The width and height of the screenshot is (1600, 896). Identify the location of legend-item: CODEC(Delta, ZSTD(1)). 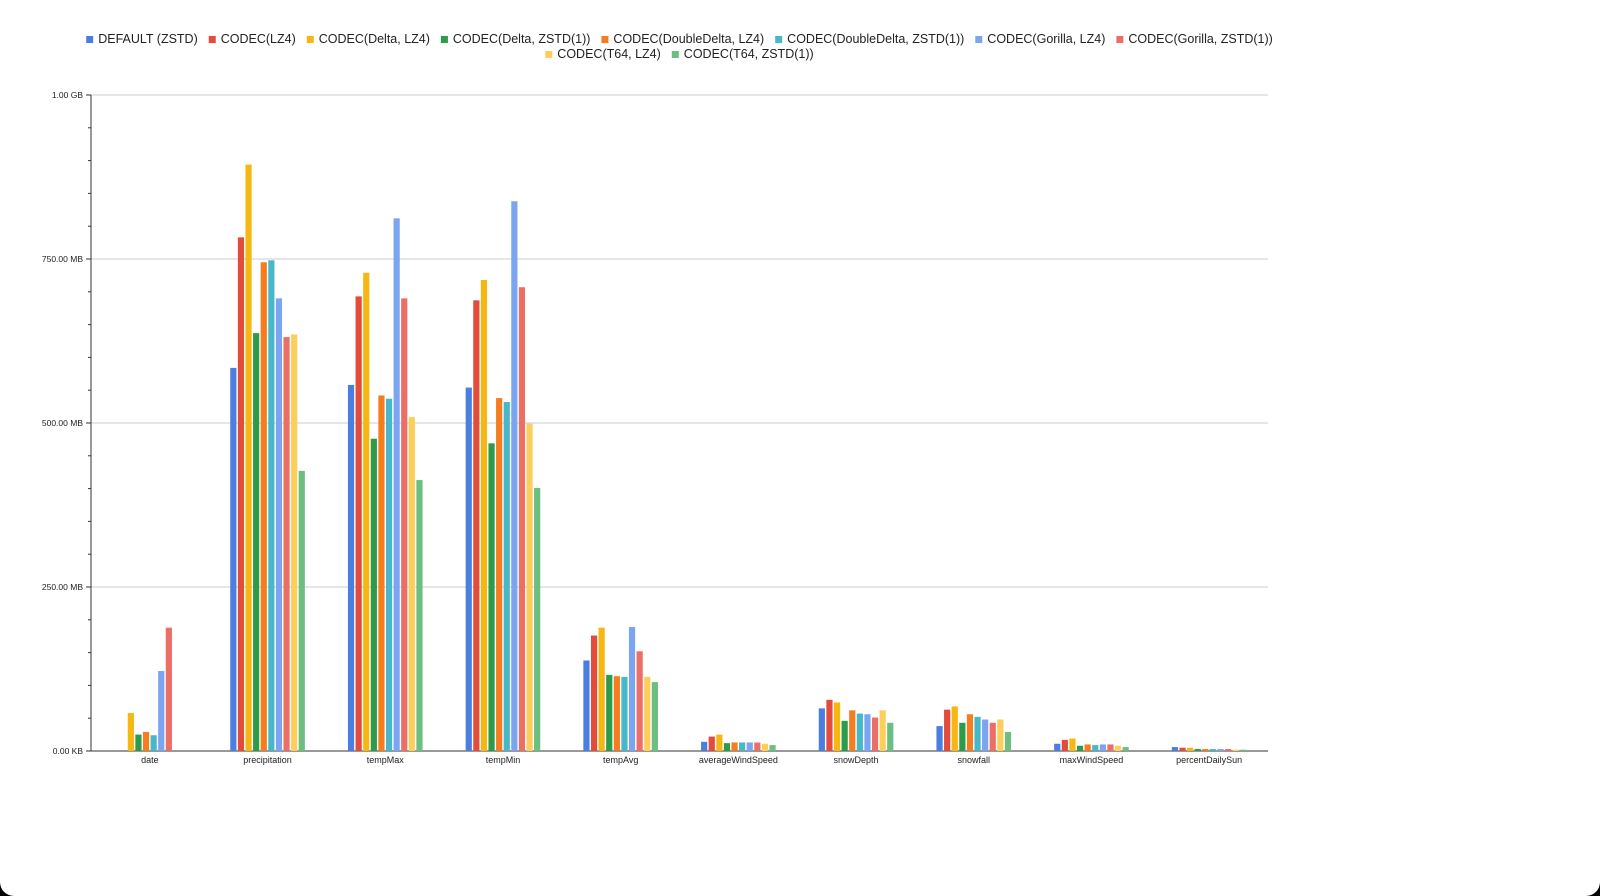
(515, 39).